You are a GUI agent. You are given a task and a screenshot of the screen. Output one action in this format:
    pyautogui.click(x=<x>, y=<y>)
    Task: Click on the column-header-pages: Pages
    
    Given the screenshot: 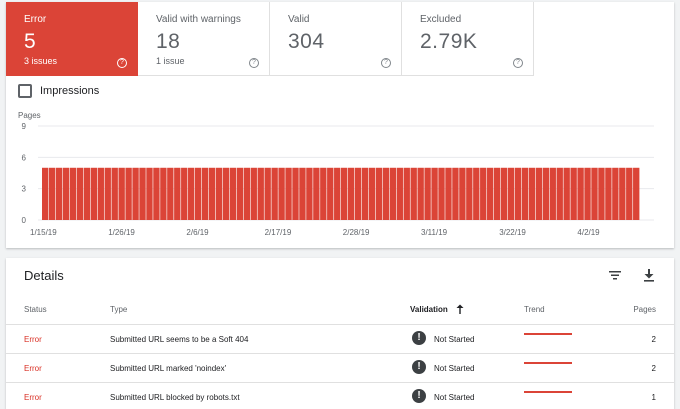 What is the action you would take?
    pyautogui.click(x=644, y=309)
    